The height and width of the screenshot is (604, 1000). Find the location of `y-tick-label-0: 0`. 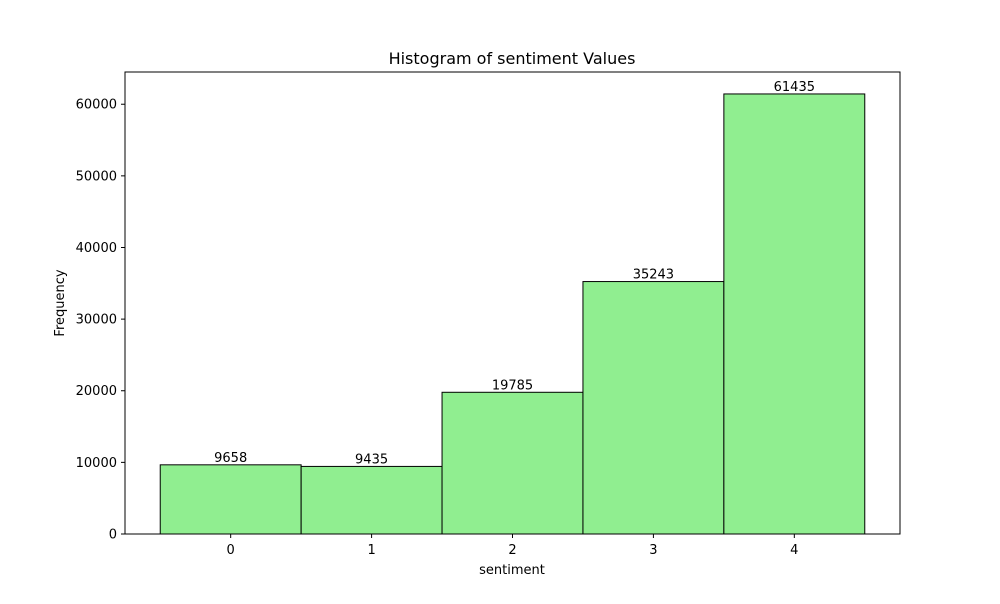

y-tick-label-0: 0 is located at coordinates (113, 535).